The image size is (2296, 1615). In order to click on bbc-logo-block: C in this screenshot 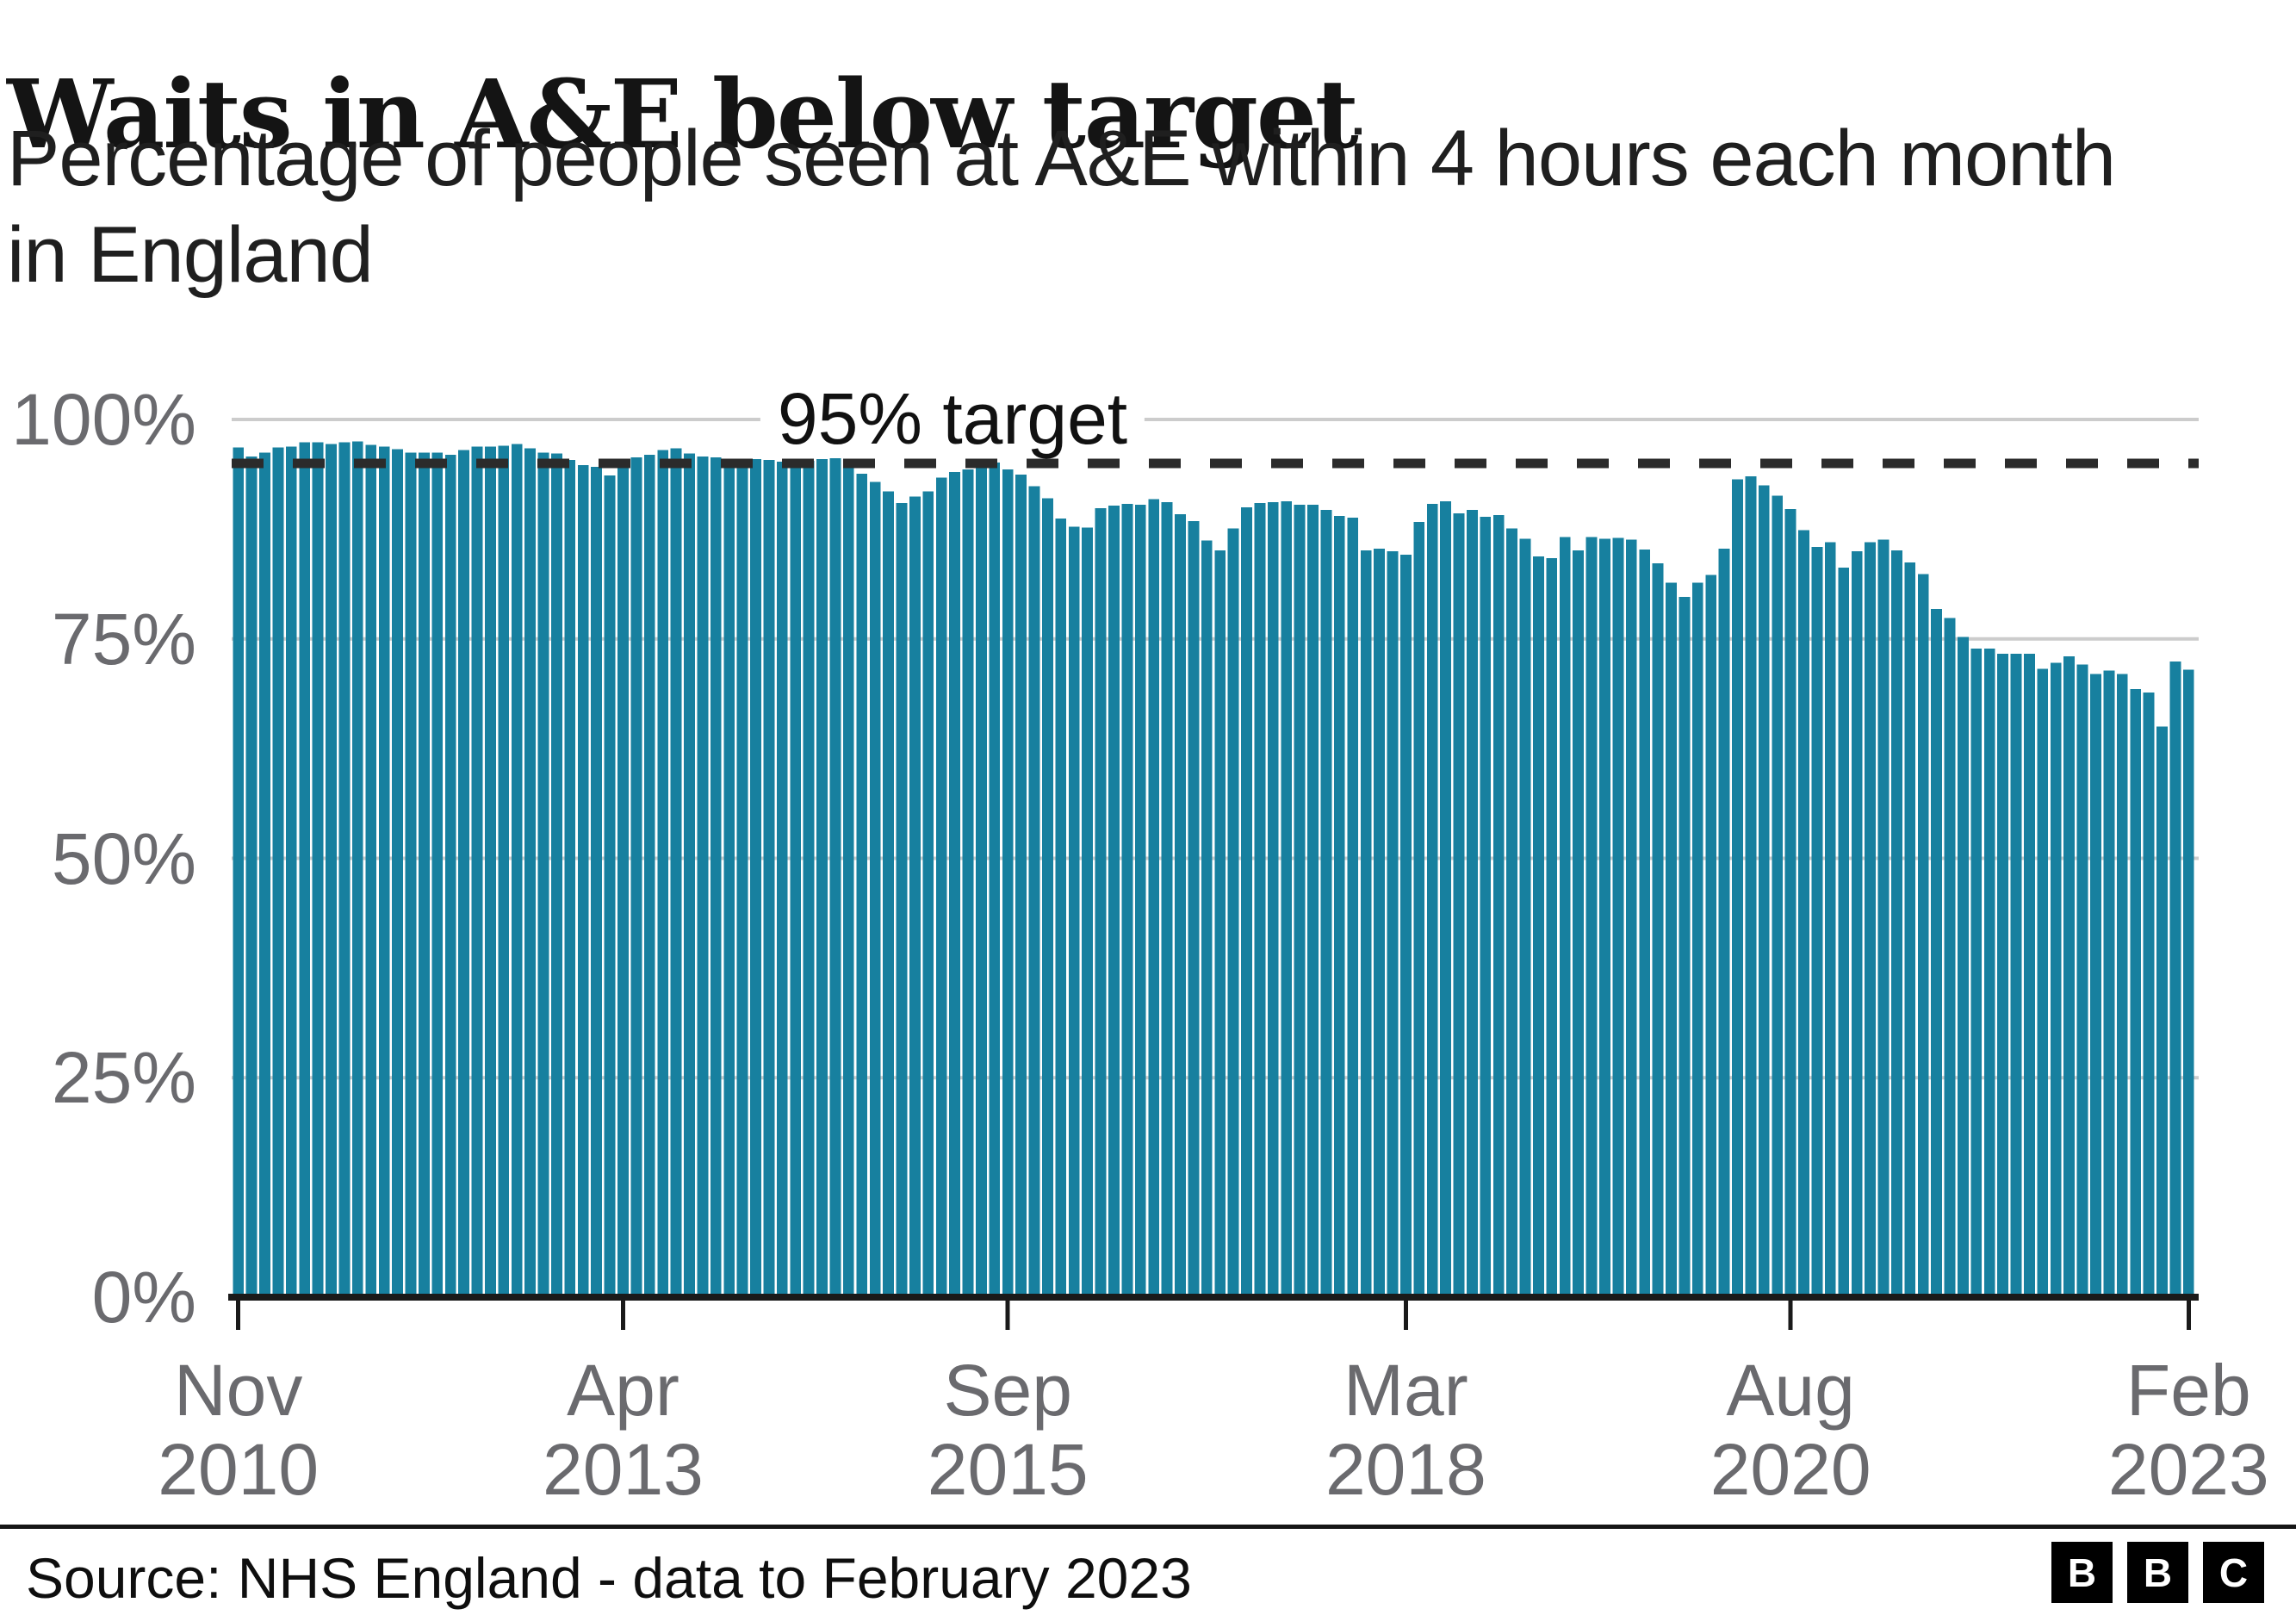, I will do `click(2233, 1572)`.